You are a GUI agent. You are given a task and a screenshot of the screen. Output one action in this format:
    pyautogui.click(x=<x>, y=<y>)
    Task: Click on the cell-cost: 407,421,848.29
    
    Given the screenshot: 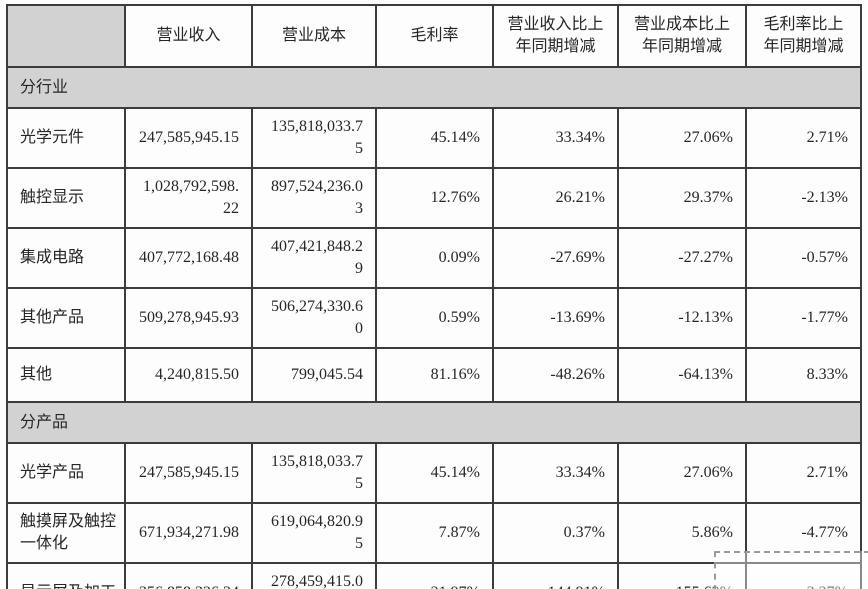 What is the action you would take?
    pyautogui.click(x=314, y=258)
    